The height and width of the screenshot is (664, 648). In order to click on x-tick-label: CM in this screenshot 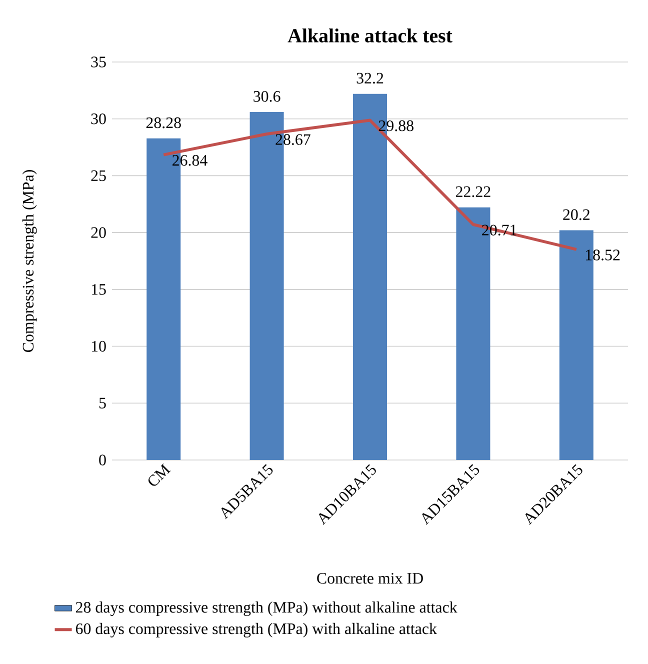, I will do `click(159, 475)`.